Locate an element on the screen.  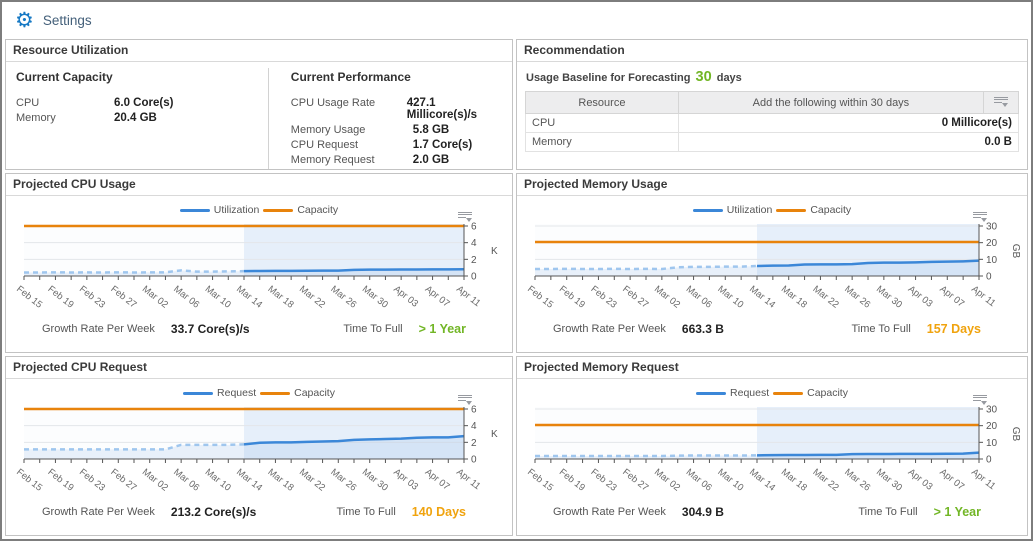
baseline-prefix: Usage Baseline for Forecasting is located at coordinates (608, 78).